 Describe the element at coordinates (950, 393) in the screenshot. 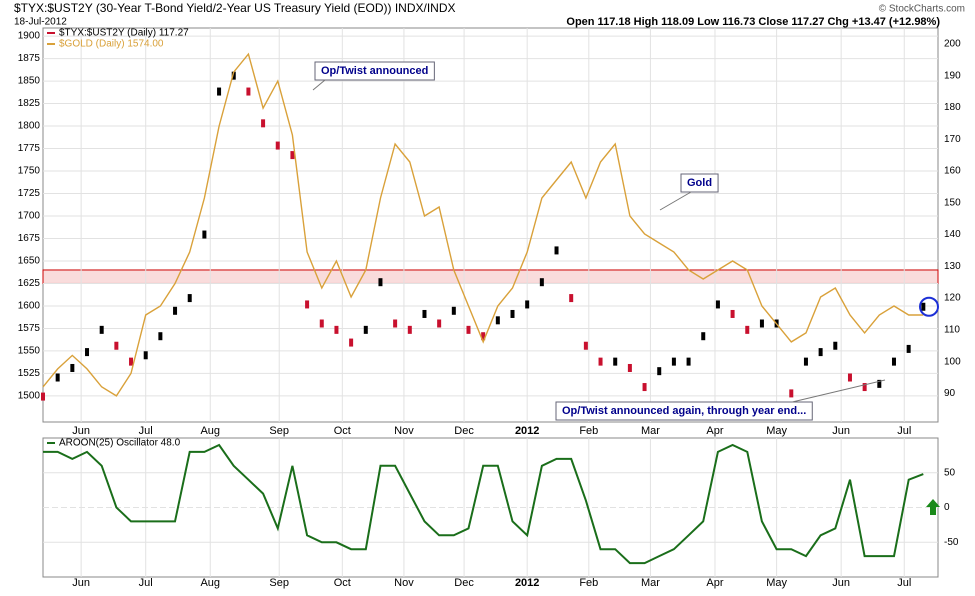

I see `y2-tick-label: 90` at that location.